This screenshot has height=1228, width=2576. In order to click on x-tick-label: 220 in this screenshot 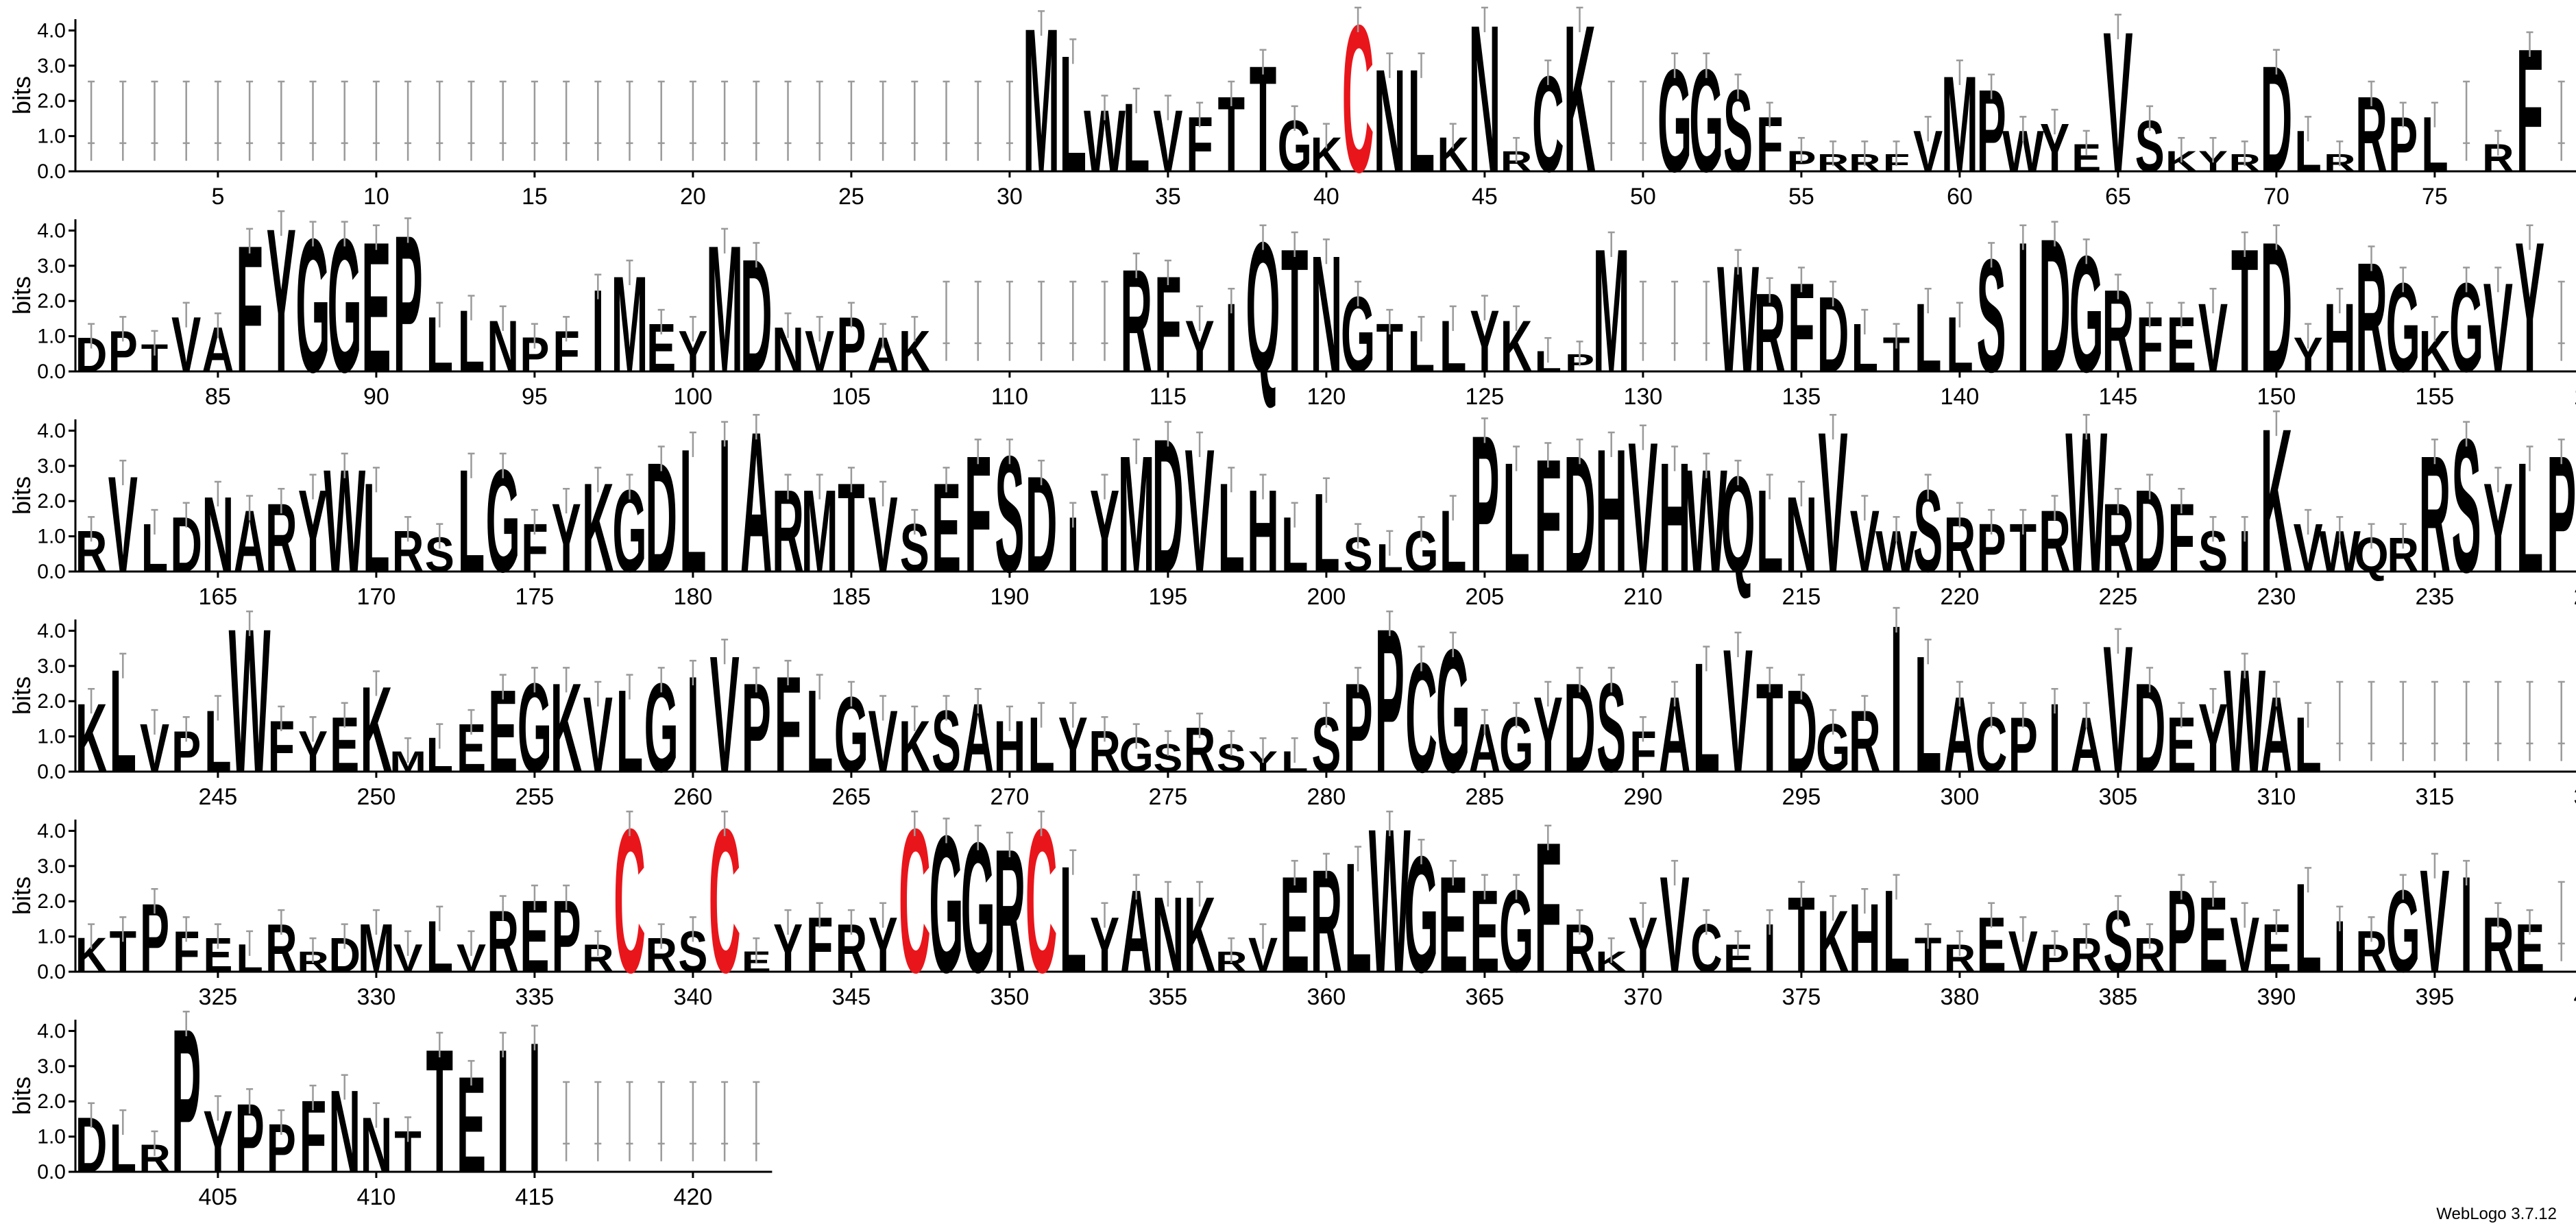, I will do `click(1960, 597)`.